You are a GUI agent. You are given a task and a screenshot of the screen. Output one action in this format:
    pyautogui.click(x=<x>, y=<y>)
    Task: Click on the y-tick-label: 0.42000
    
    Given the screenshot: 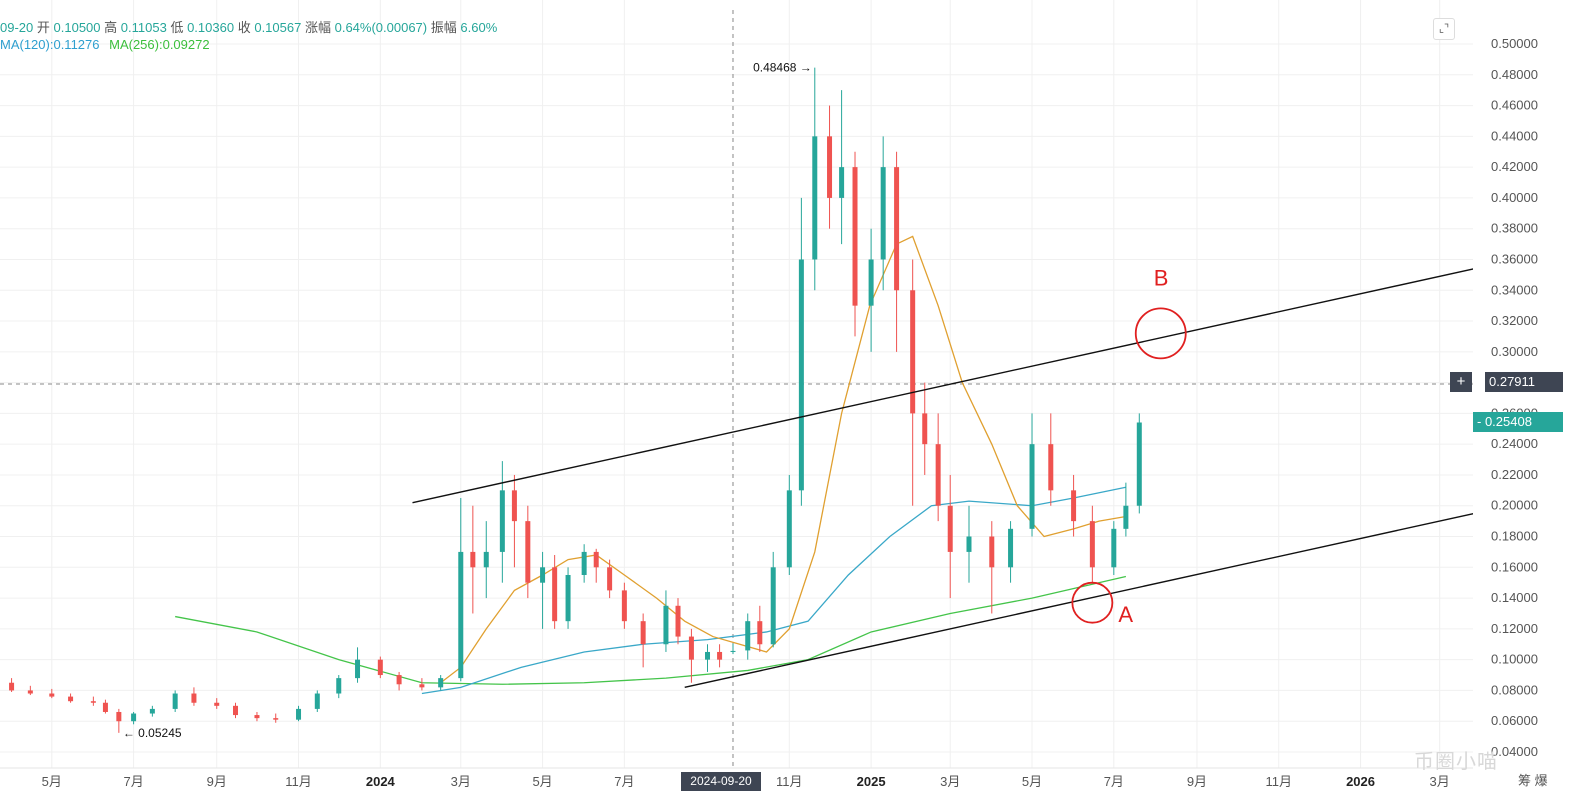 What is the action you would take?
    pyautogui.click(x=1514, y=166)
    